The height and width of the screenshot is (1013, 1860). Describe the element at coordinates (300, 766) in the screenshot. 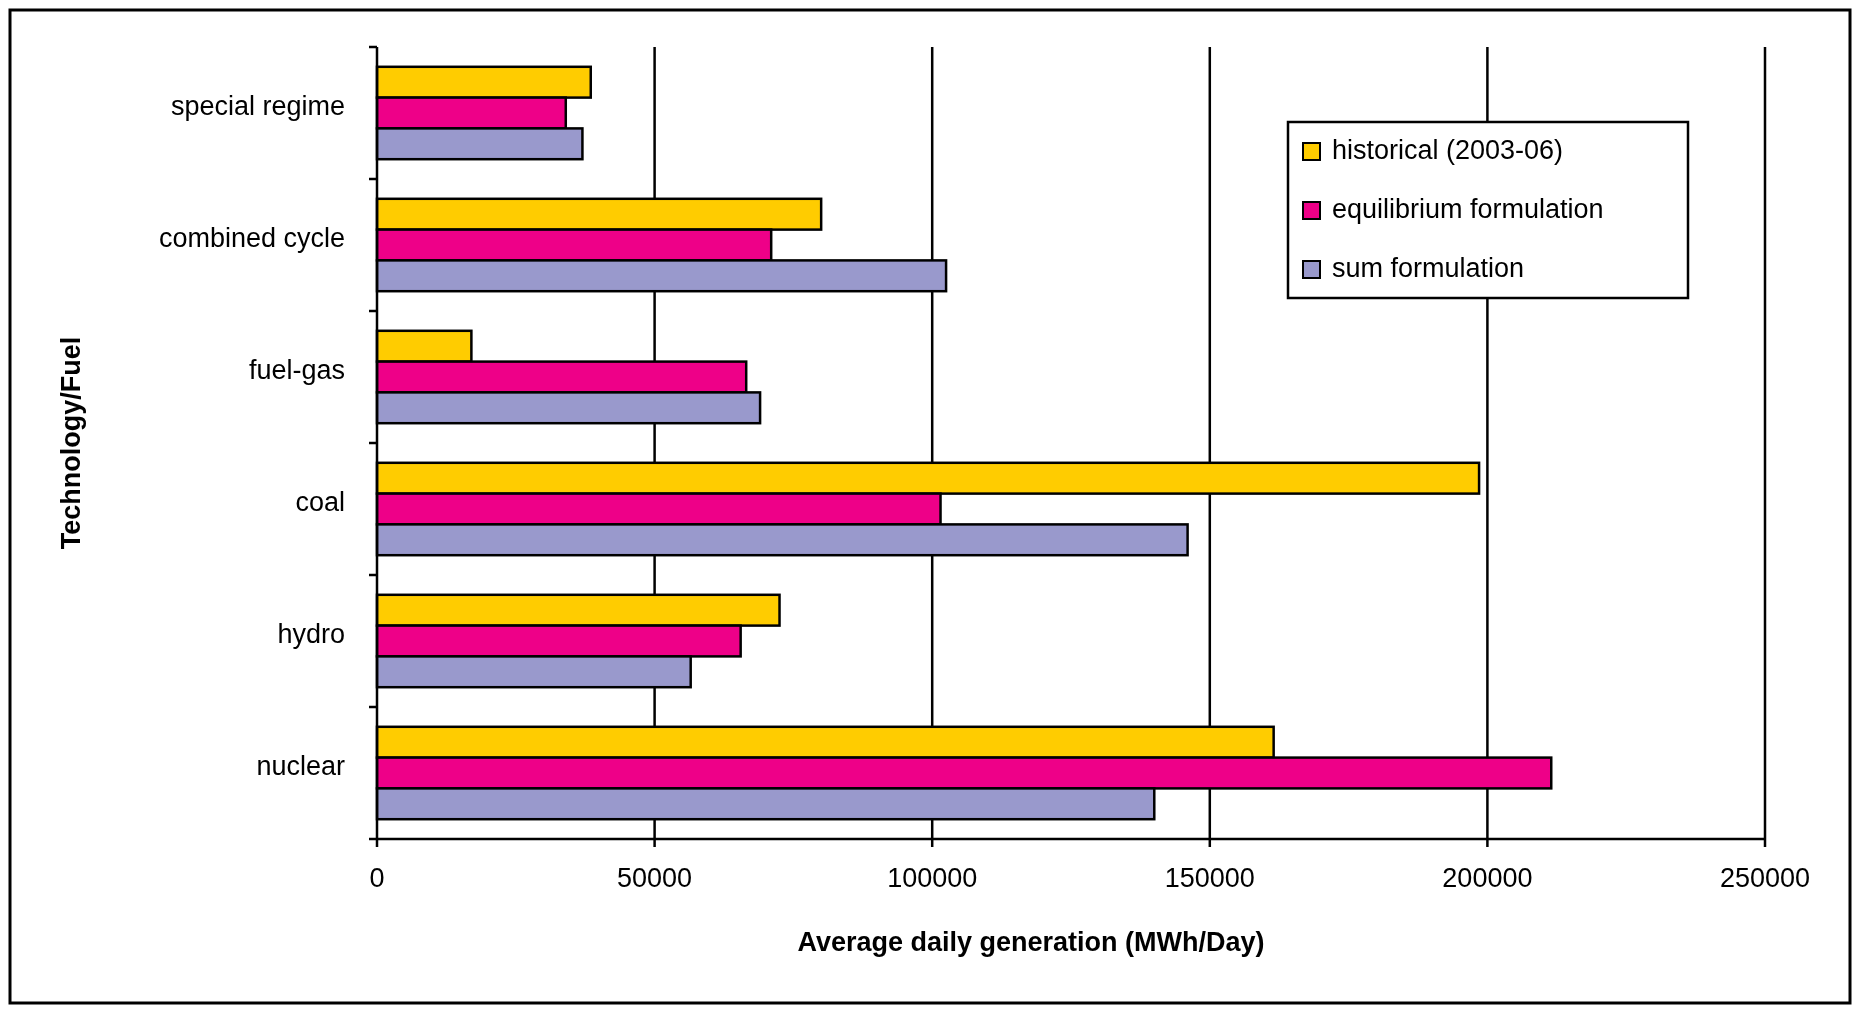

I see `y-tick-label: nuclear` at that location.